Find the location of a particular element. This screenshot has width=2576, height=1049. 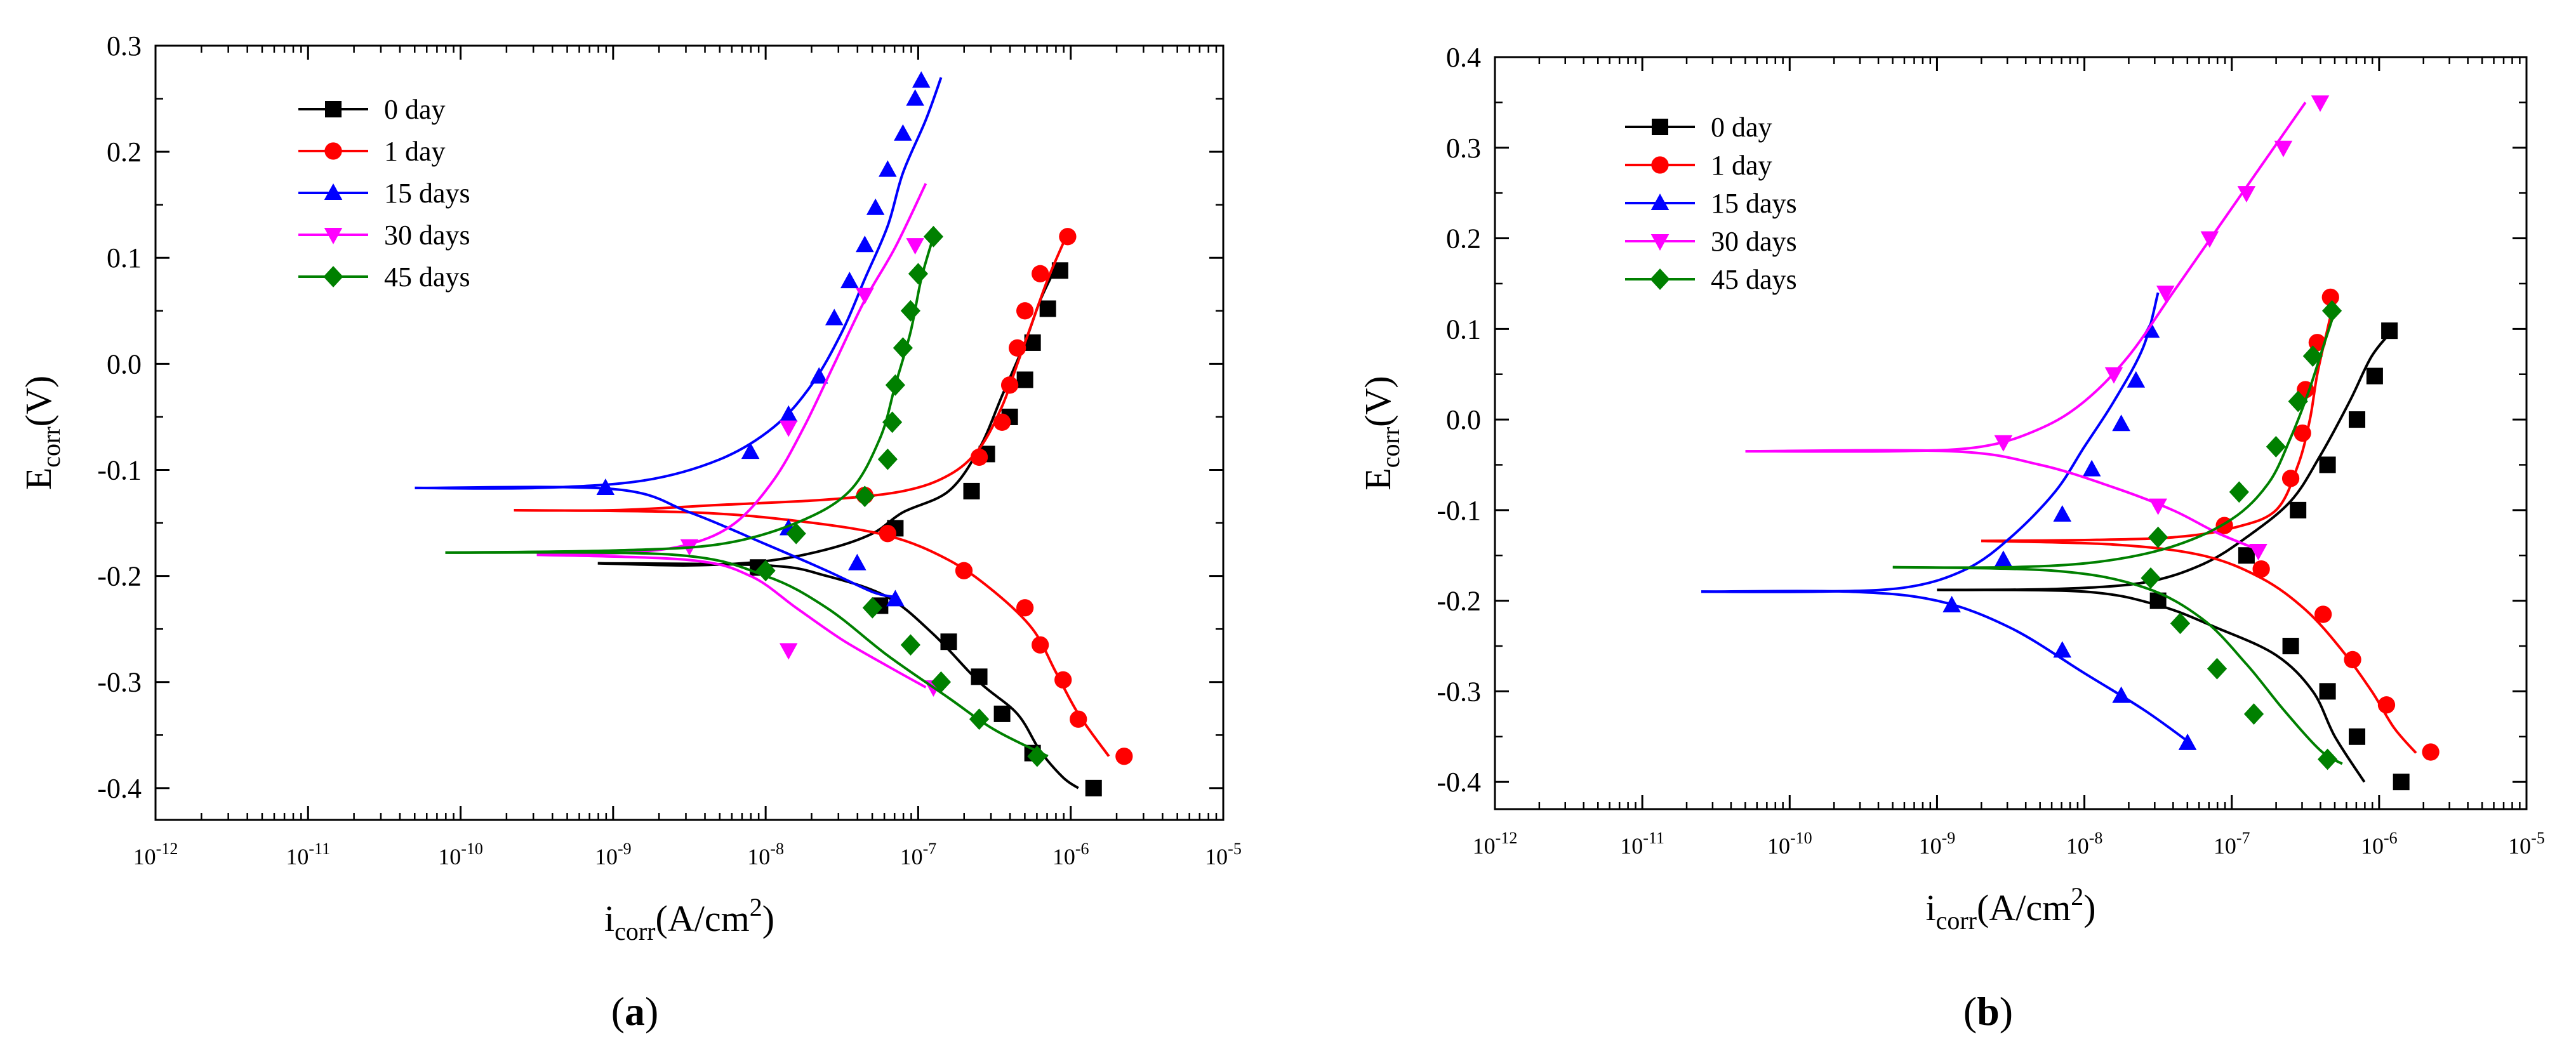

series-1-day is located at coordinates (823, 496).